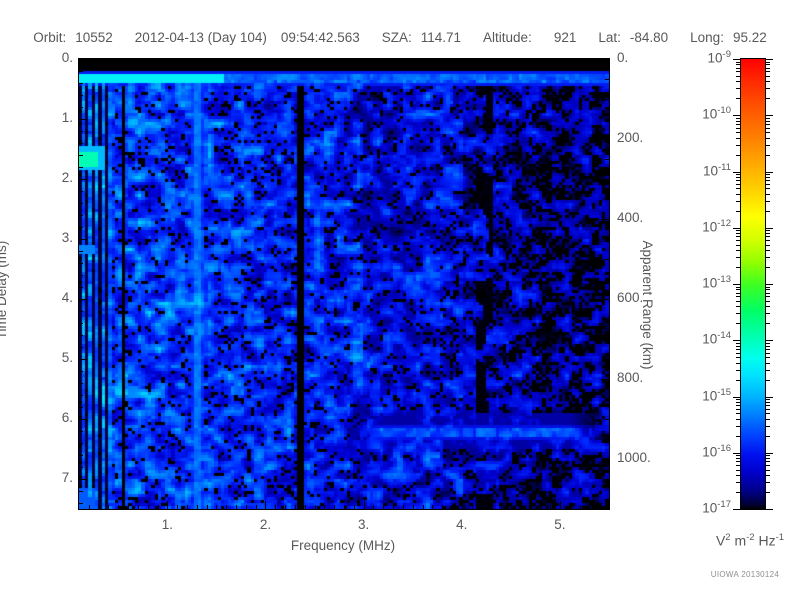 This screenshot has height=600, width=800. Describe the element at coordinates (609, 37) in the screenshot. I see `lat-label: Lat:` at that location.